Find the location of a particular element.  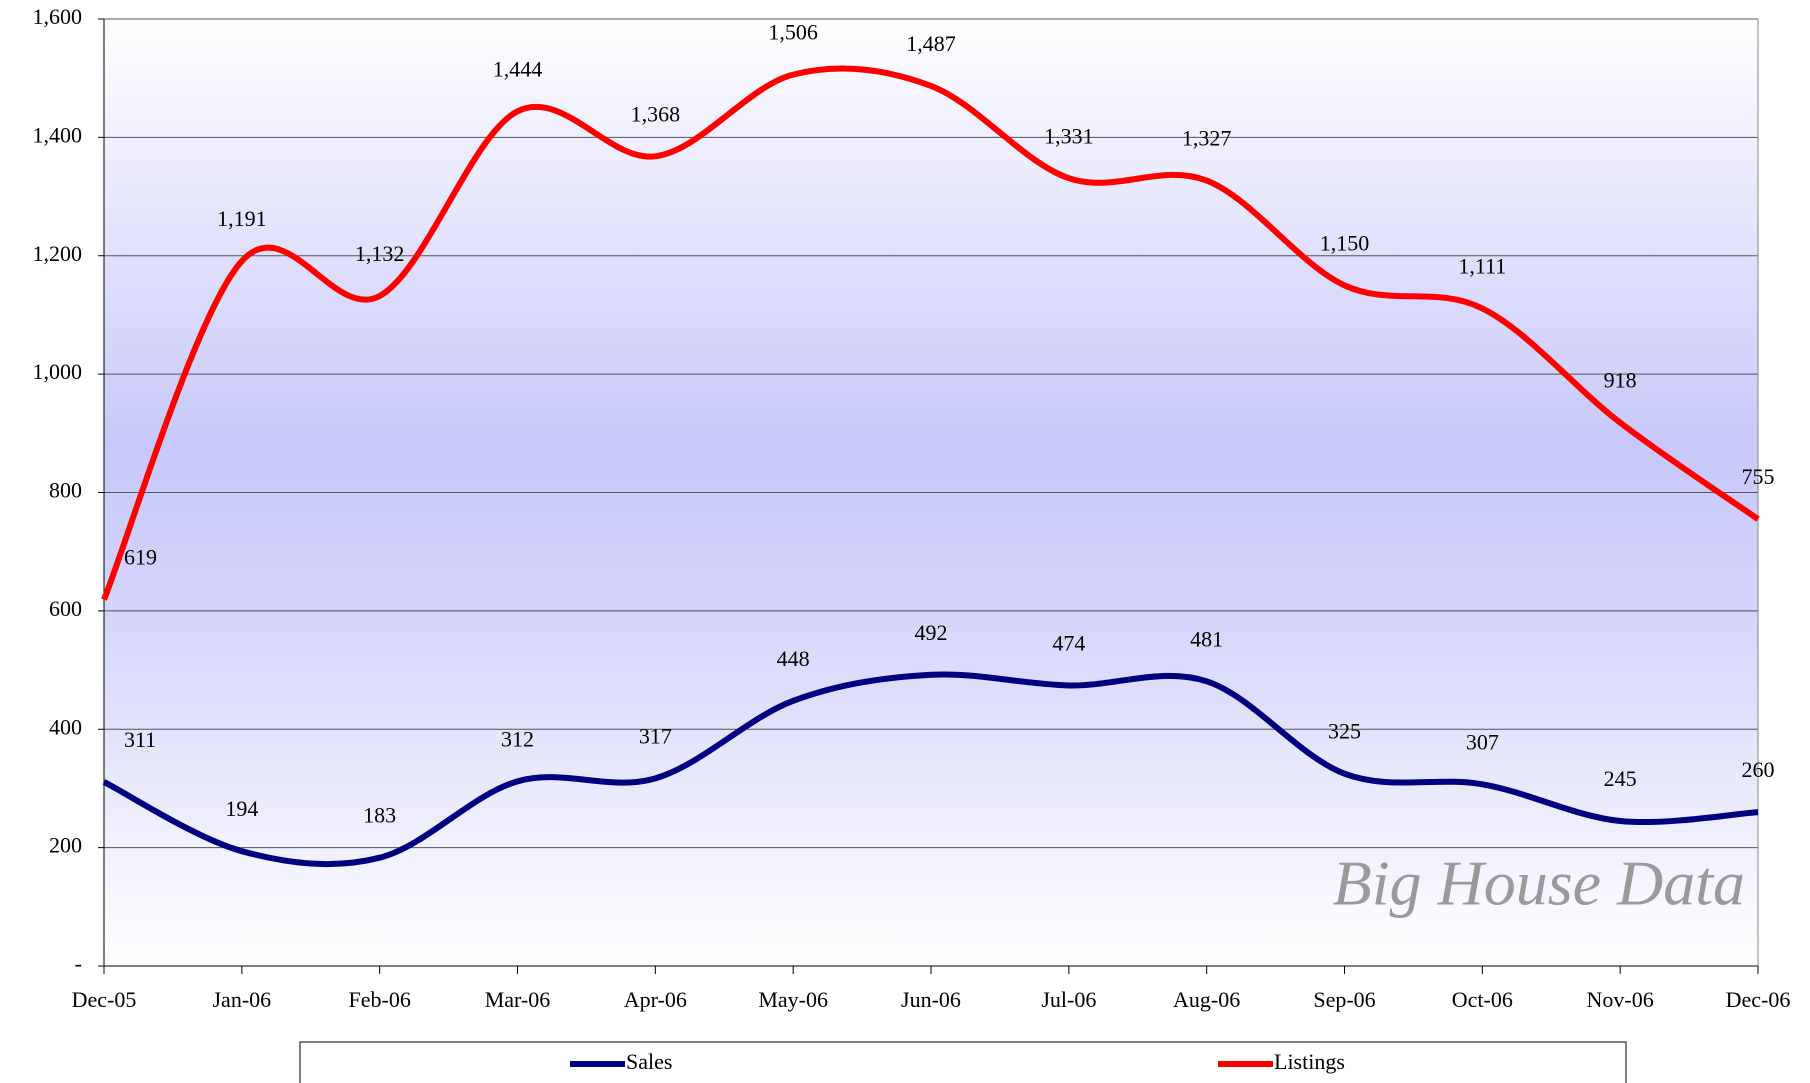

data-label: 1,444 is located at coordinates (518, 68).